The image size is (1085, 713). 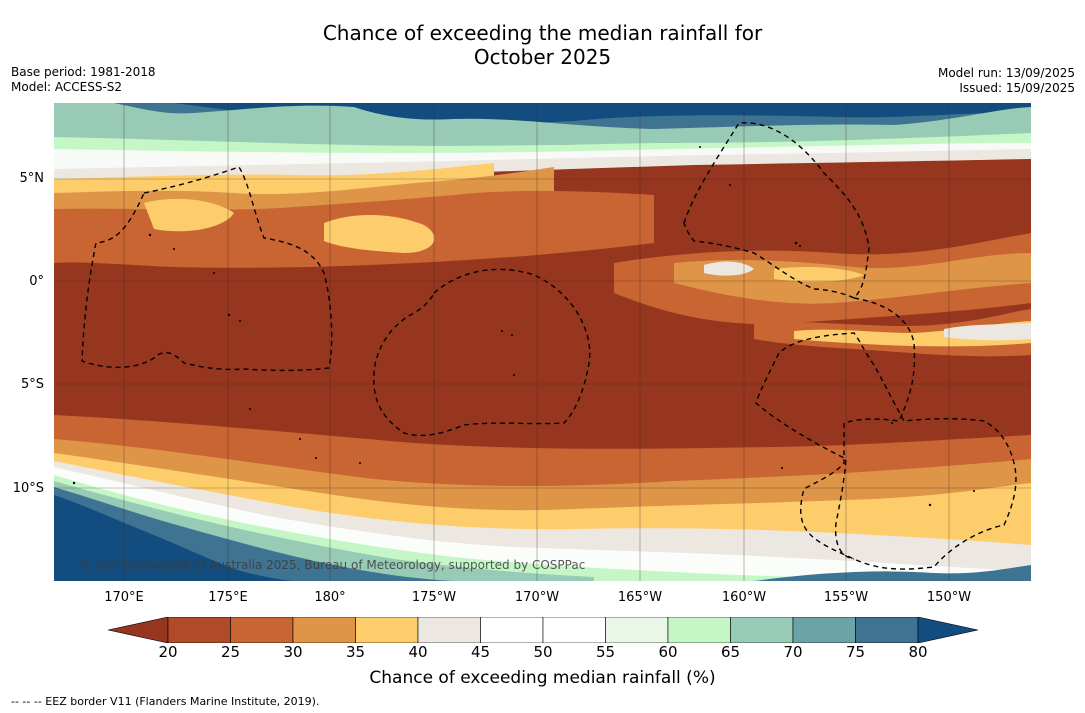 What do you see at coordinates (668, 652) in the screenshot?
I see `colorbar-tick-label: 60` at bounding box center [668, 652].